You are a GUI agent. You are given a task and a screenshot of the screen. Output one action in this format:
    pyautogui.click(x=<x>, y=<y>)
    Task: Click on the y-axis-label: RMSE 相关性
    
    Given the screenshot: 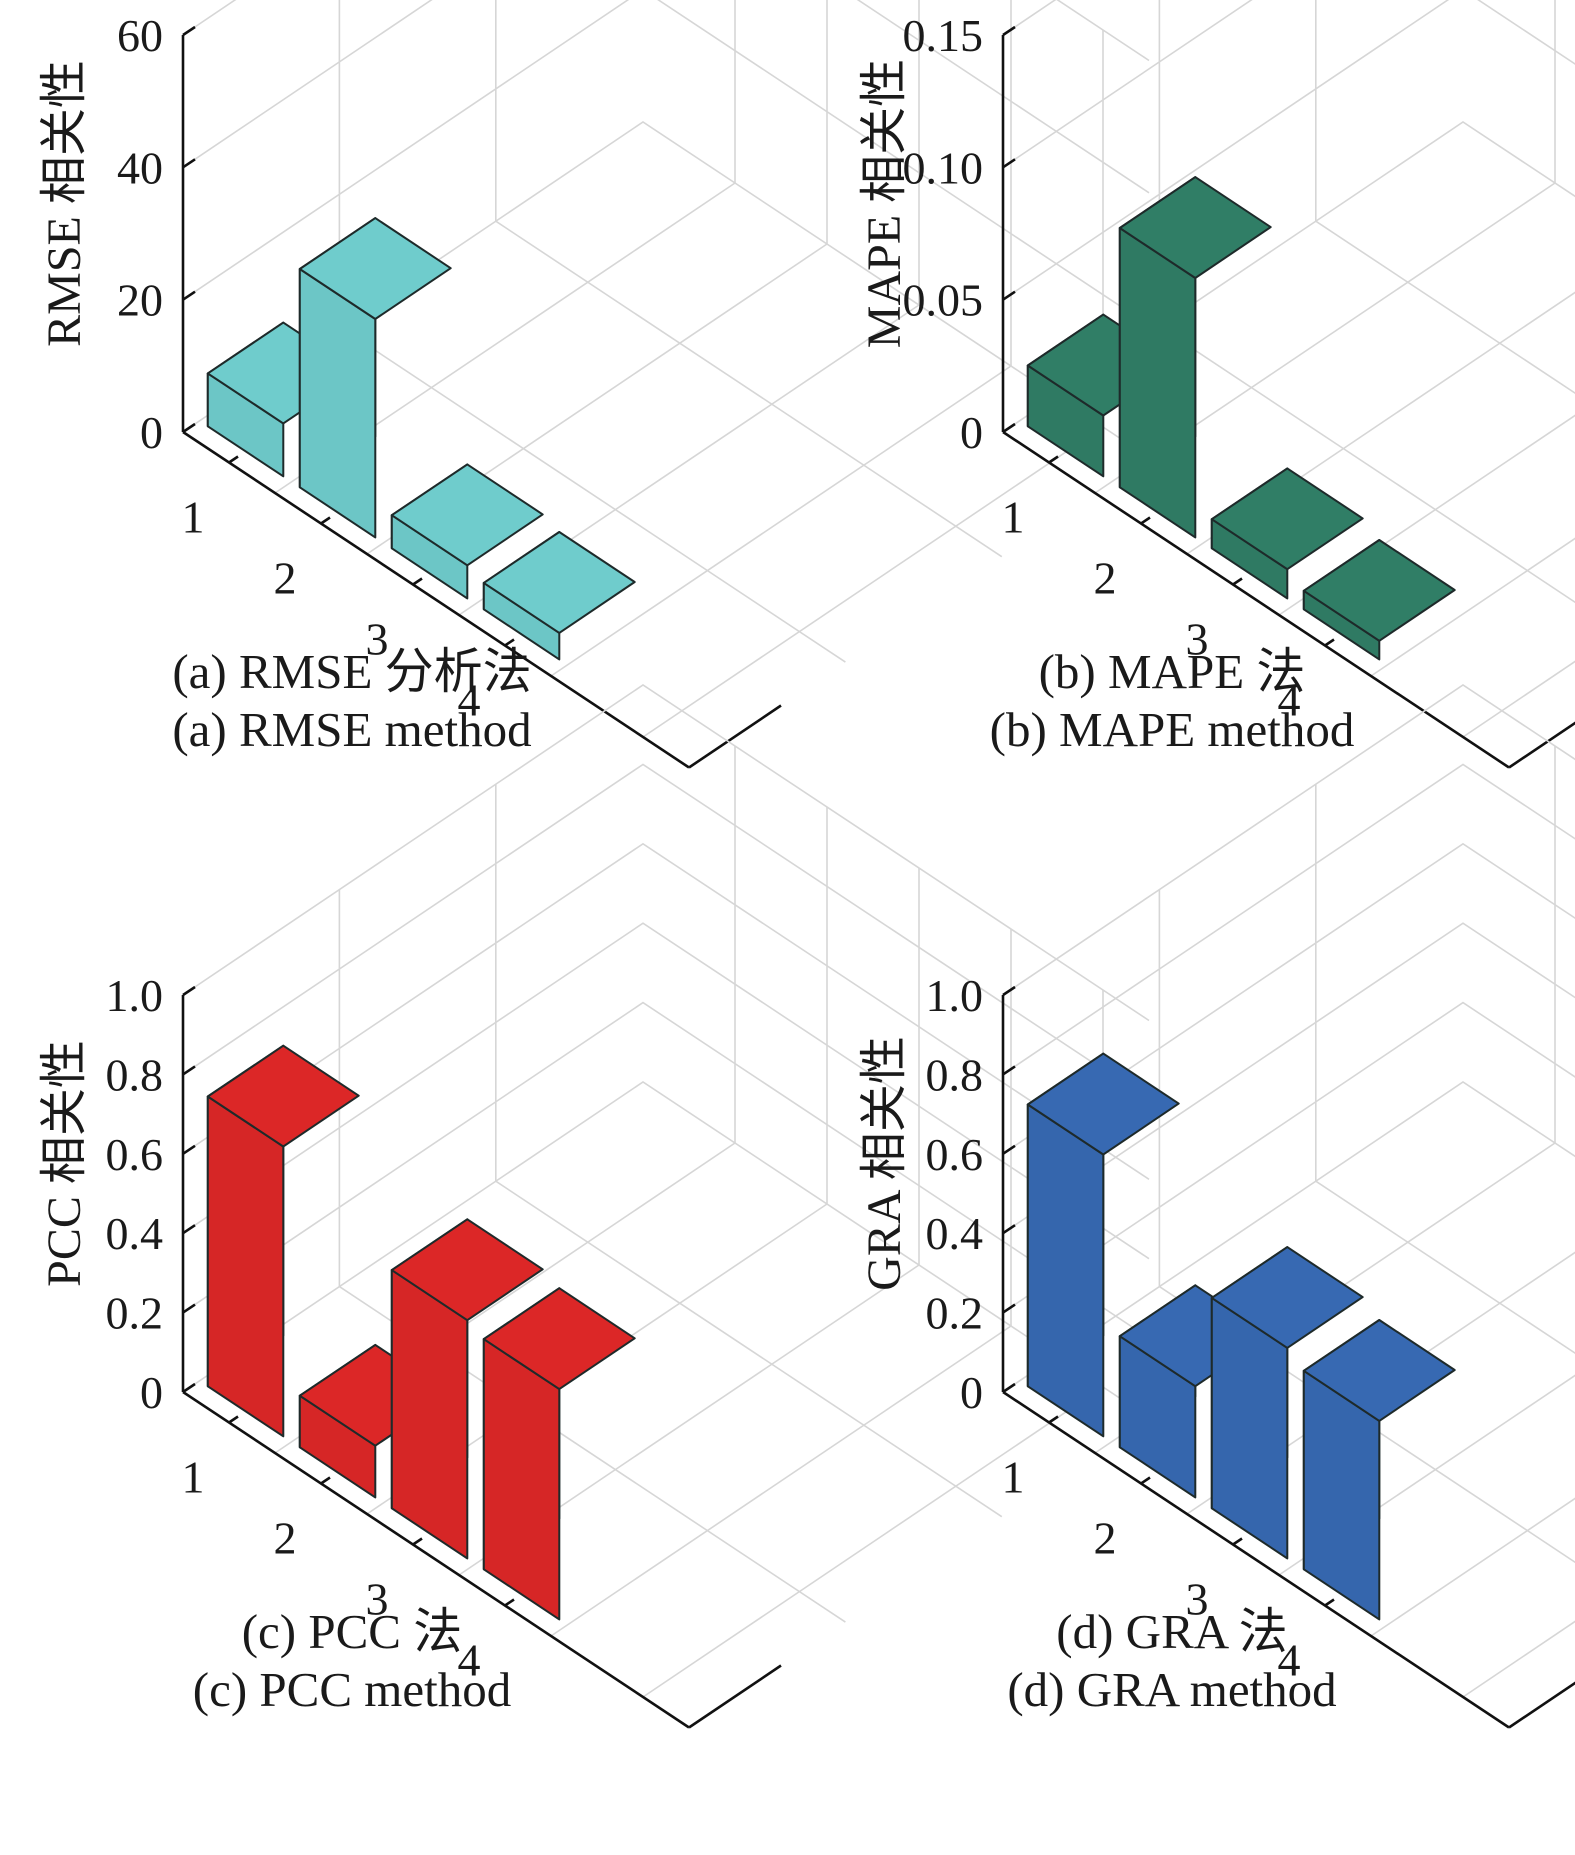 What is the action you would take?
    pyautogui.click(x=64, y=203)
    